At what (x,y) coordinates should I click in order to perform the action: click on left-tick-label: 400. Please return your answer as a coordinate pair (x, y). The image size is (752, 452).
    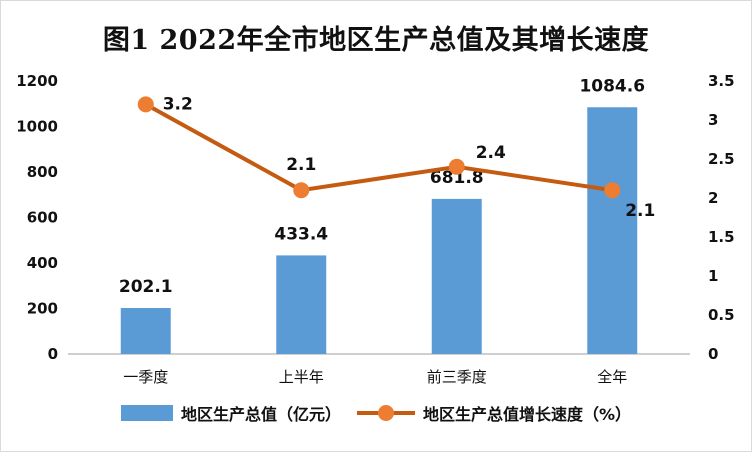
    Looking at the image, I should click on (42, 263).